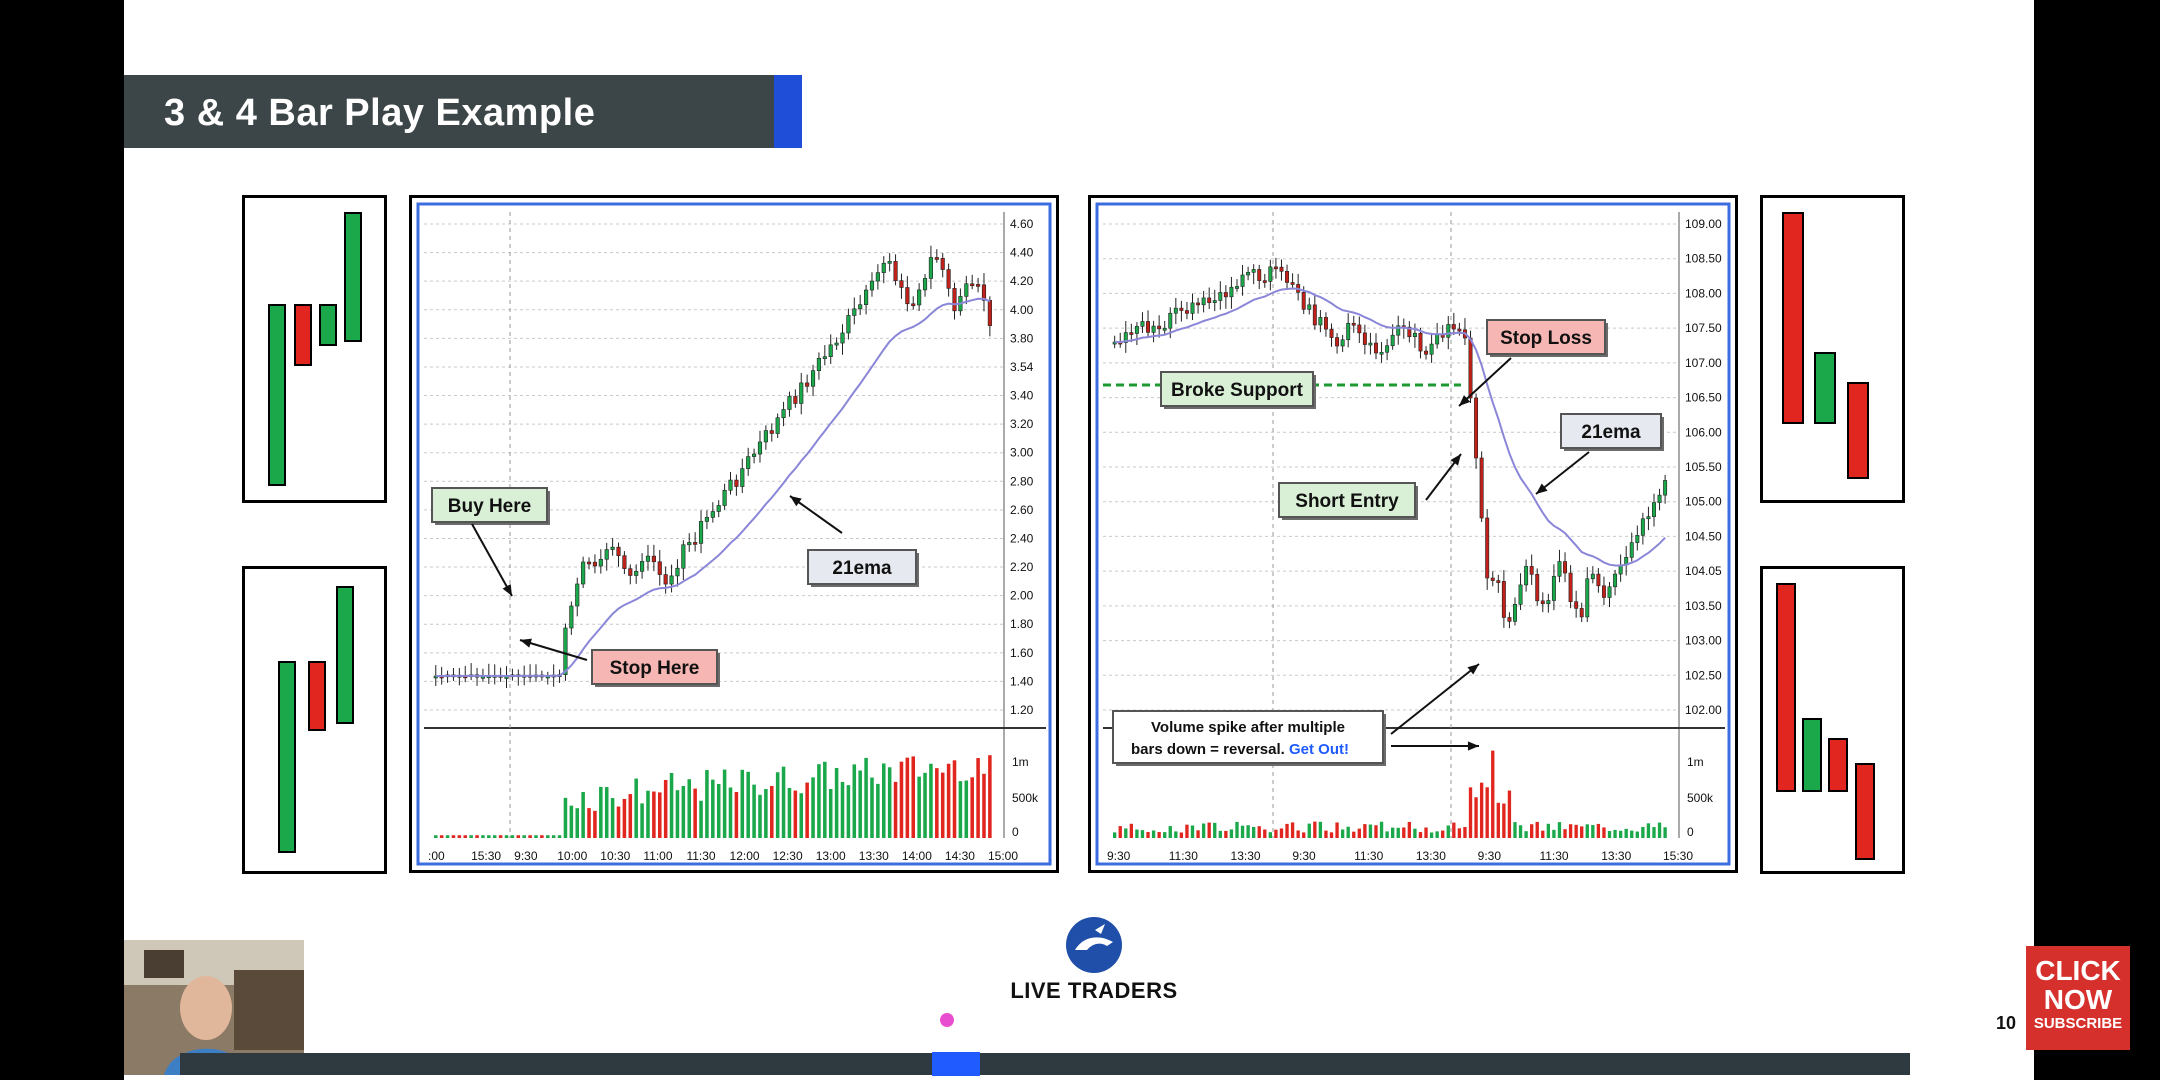  What do you see at coordinates (1022, 310) in the screenshot?
I see `price-tick-label: 4.00` at bounding box center [1022, 310].